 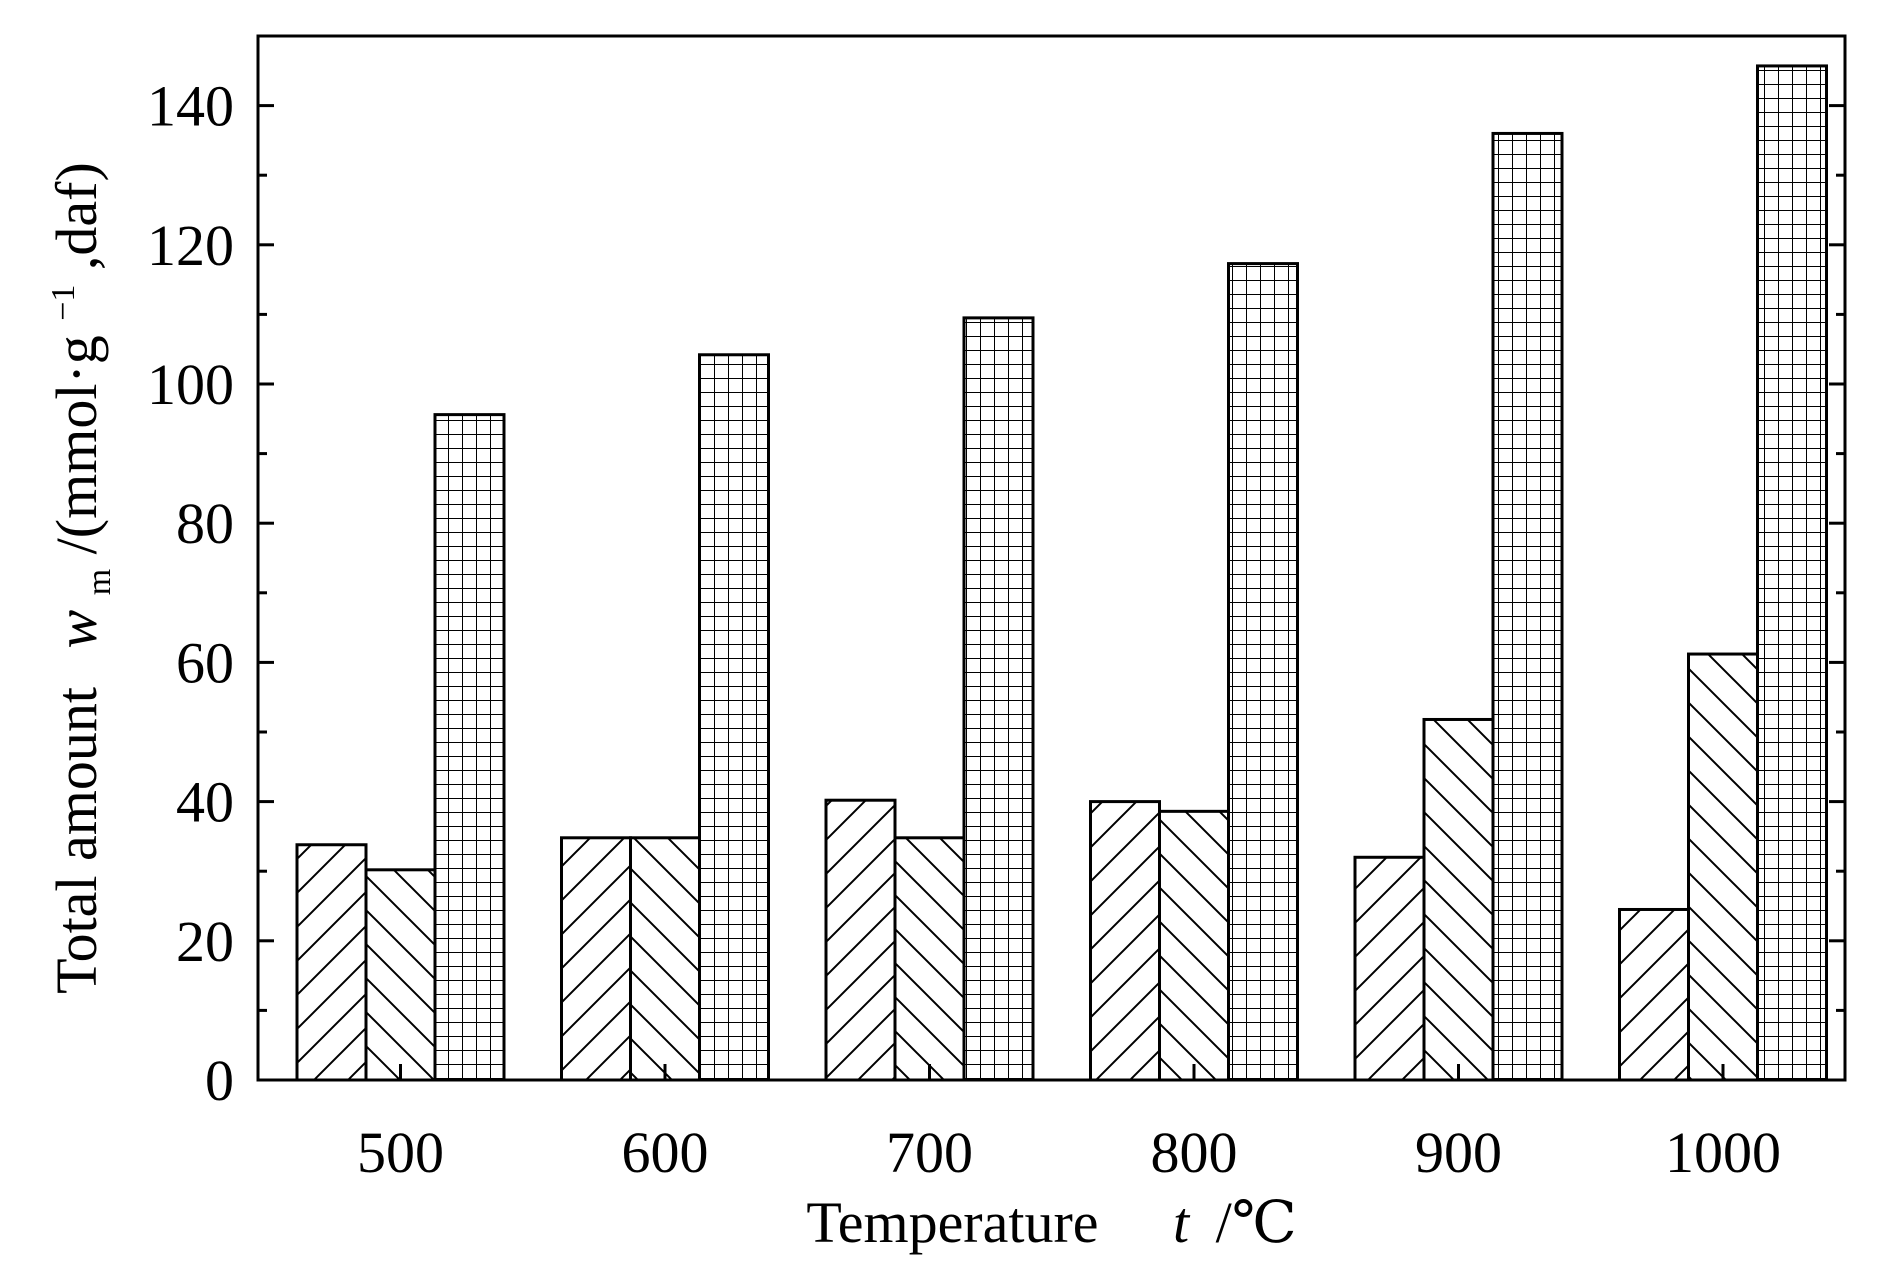 I want to click on x-axis-title-main: Temperature, so click(x=952, y=1222).